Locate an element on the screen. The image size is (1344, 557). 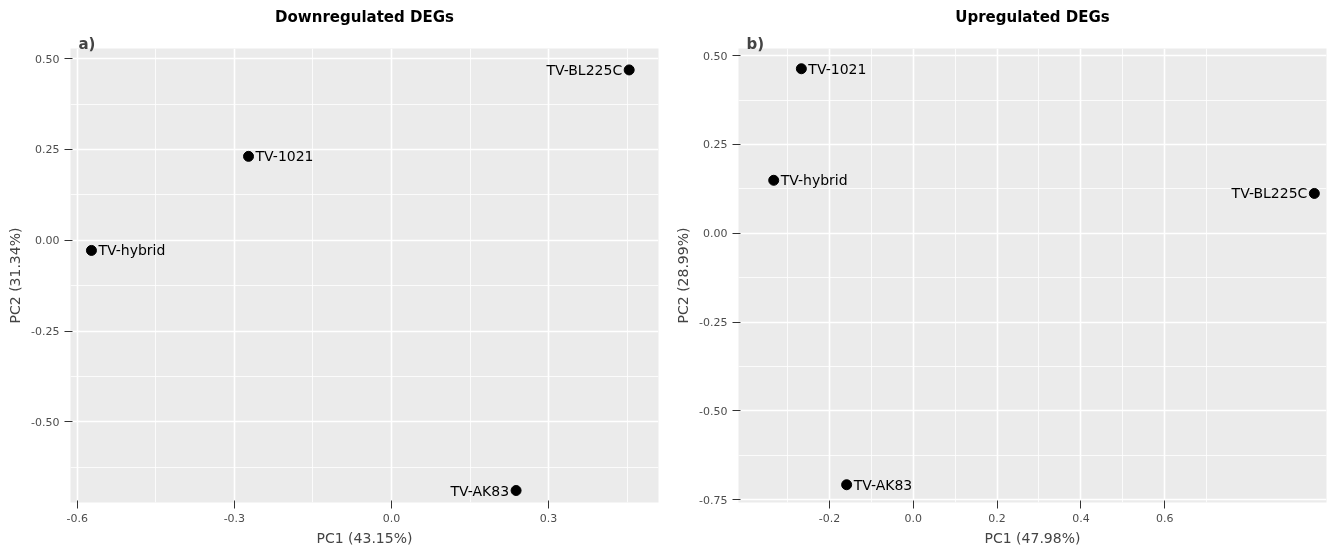
x-tick-label: 0.3 is located at coordinates (548, 518).